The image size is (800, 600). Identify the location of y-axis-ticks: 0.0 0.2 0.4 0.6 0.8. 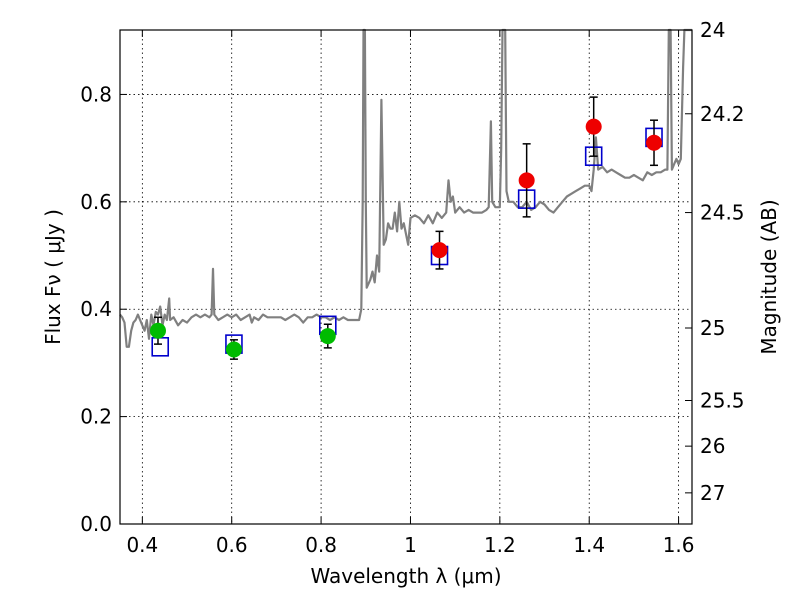
(103, 309).